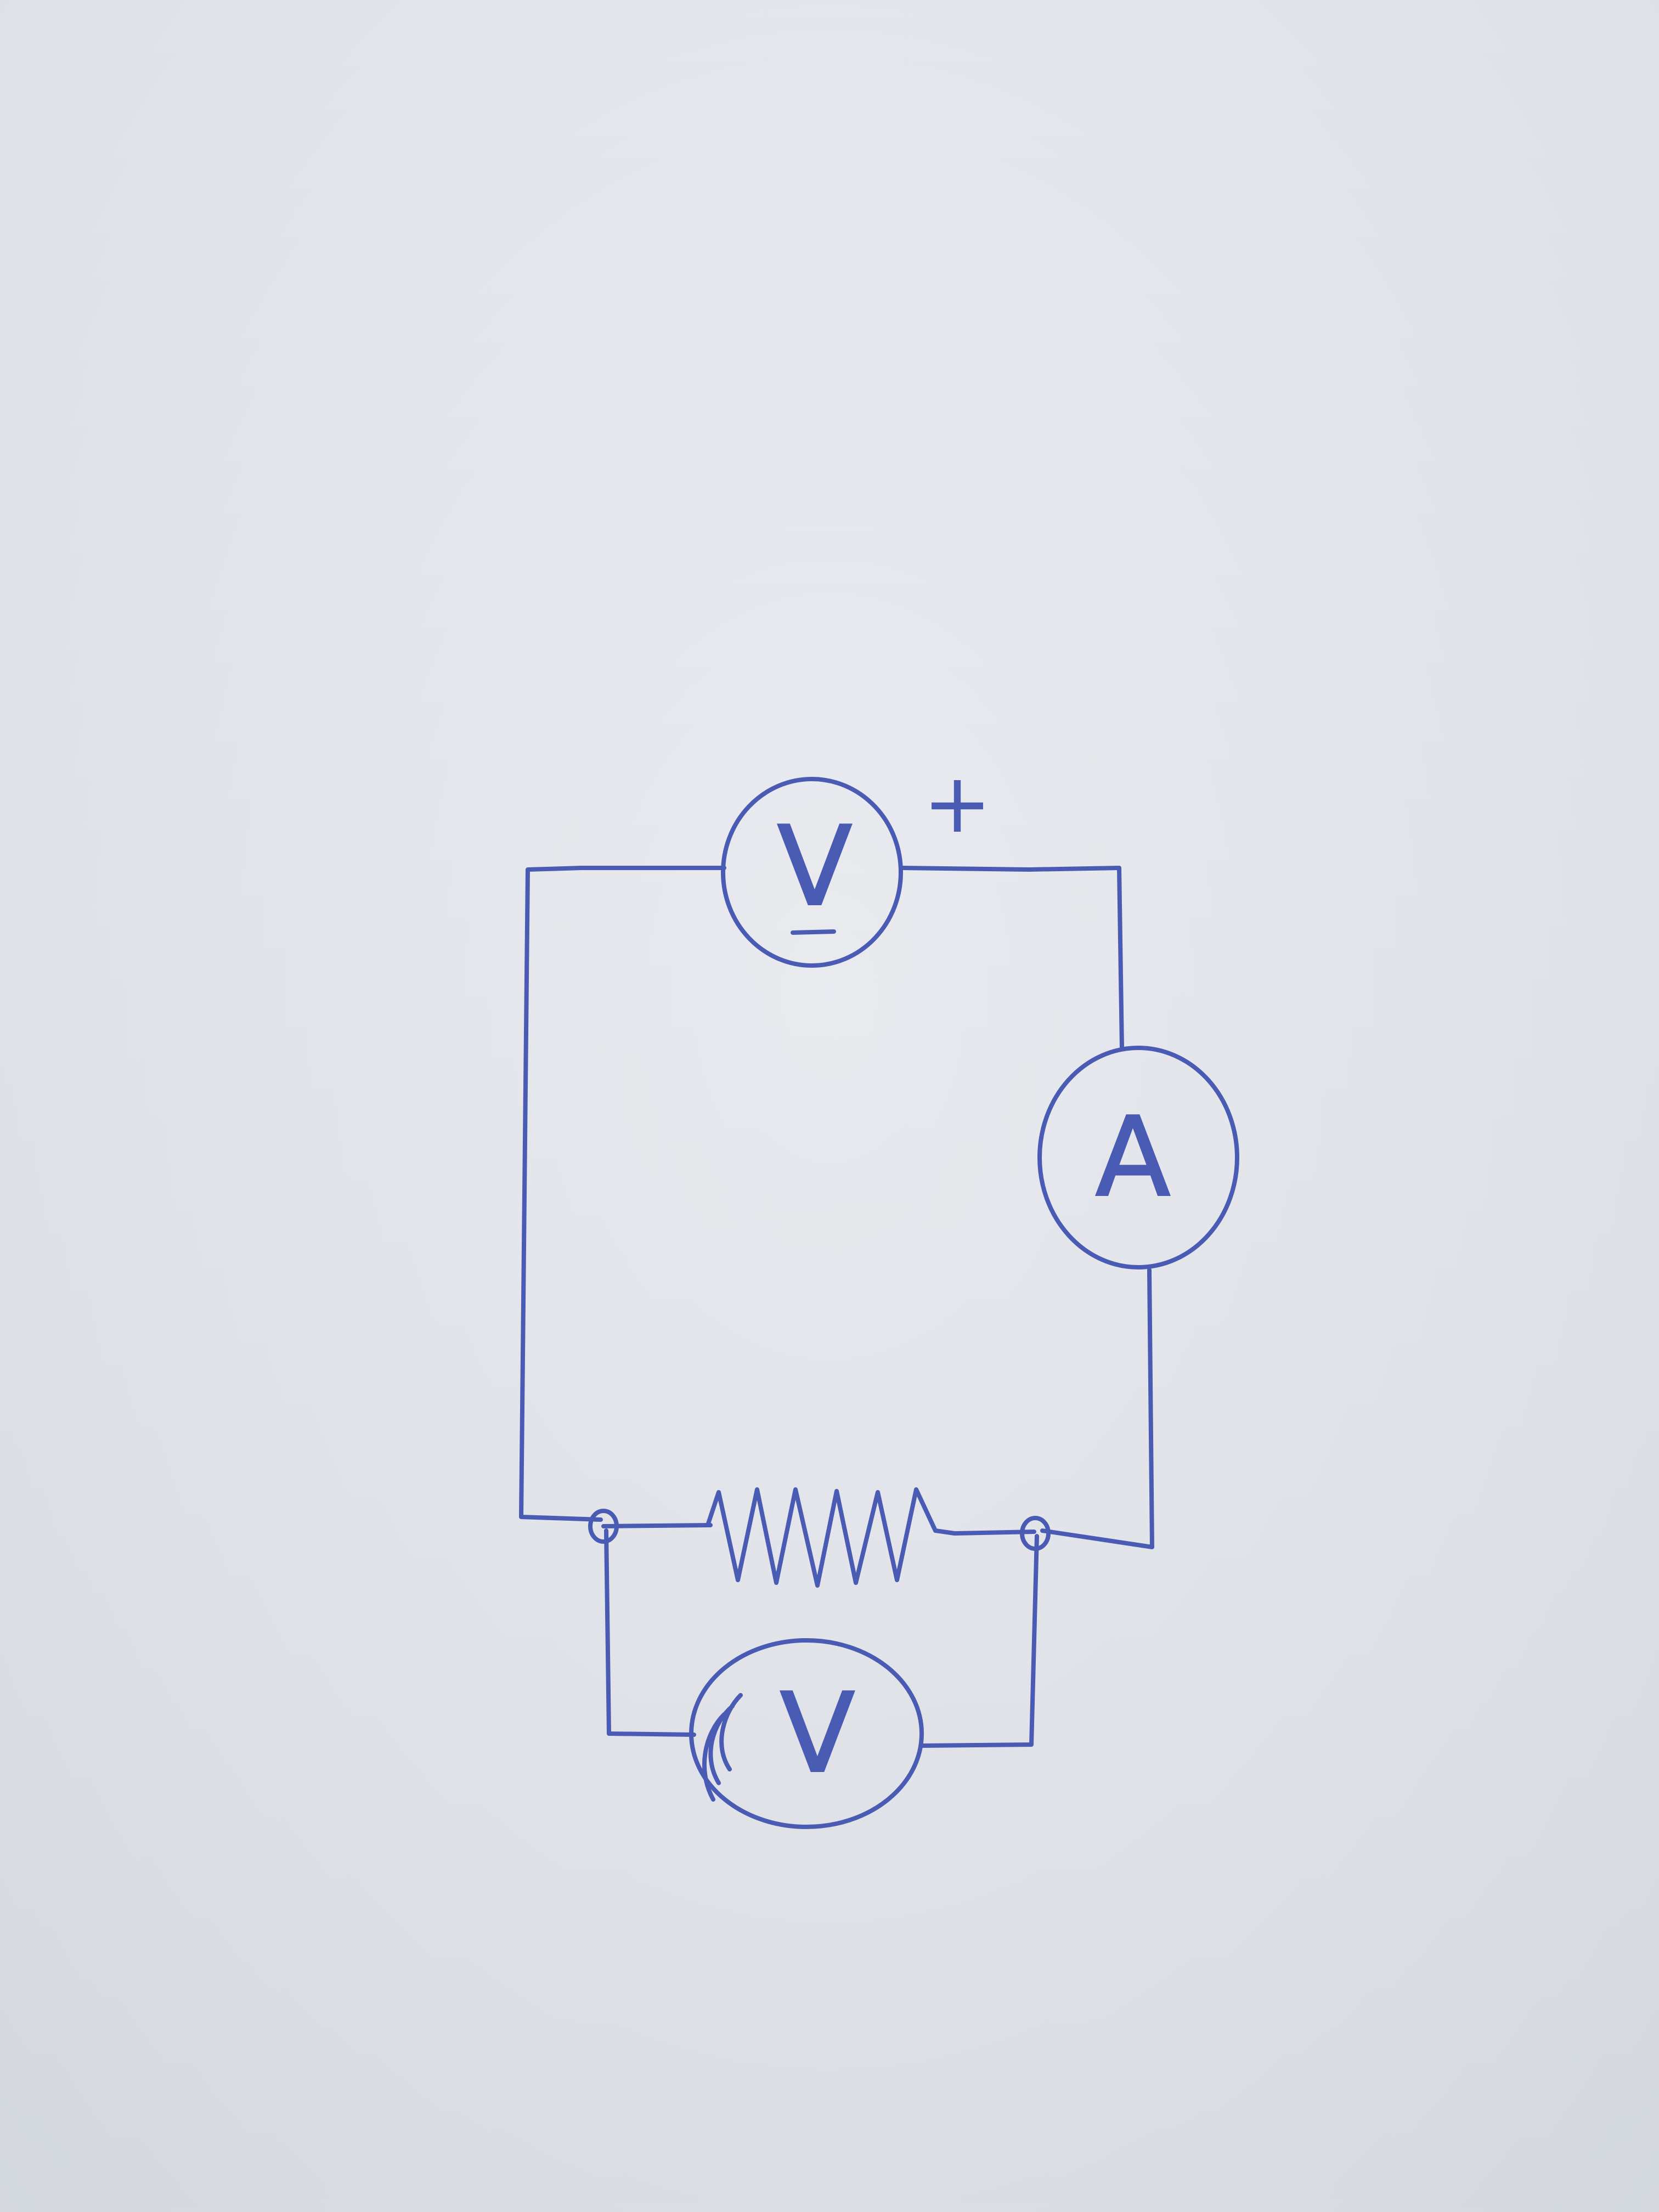  What do you see at coordinates (650, 1633) in the screenshot?
I see `parallel-left-wire` at bounding box center [650, 1633].